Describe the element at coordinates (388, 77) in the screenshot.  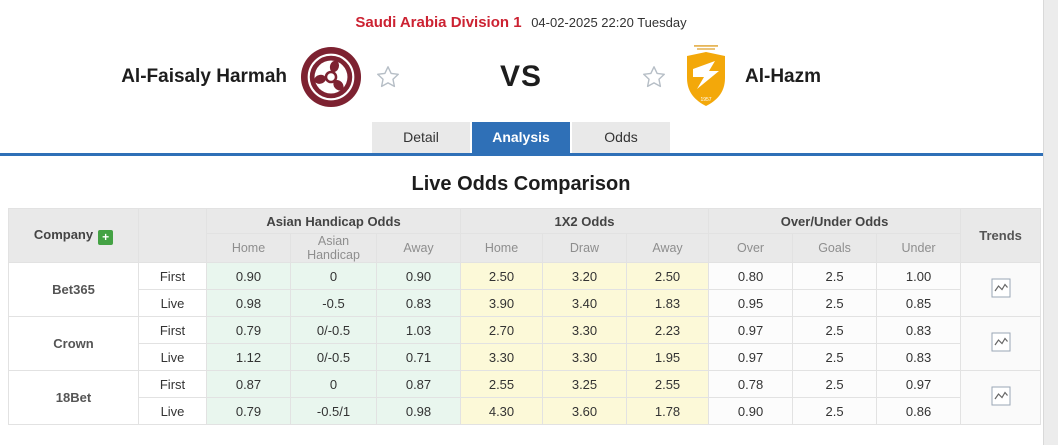
I see `favorite-home-star-icon` at that location.